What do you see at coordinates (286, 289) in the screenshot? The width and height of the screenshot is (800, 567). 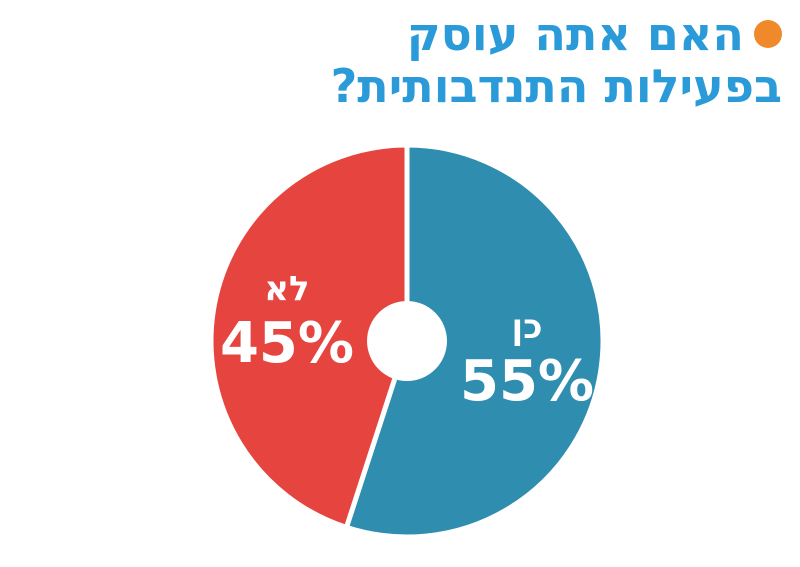 I see `slice-category-label-no: לא` at bounding box center [286, 289].